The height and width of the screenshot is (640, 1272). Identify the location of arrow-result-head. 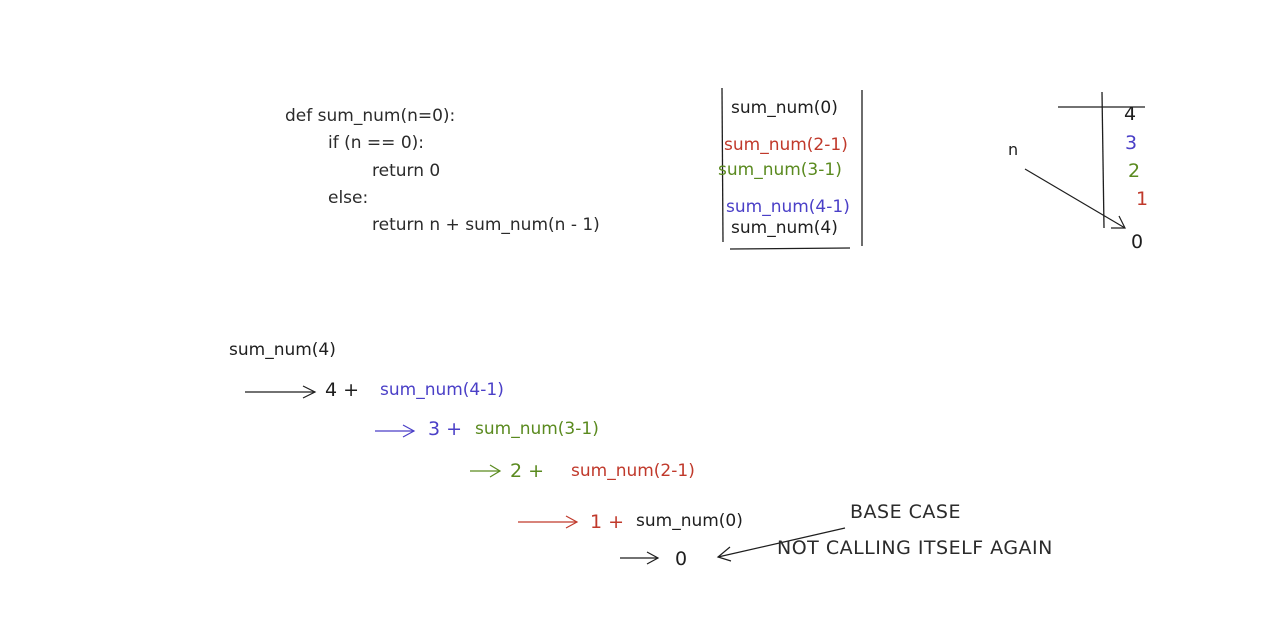
(653, 558).